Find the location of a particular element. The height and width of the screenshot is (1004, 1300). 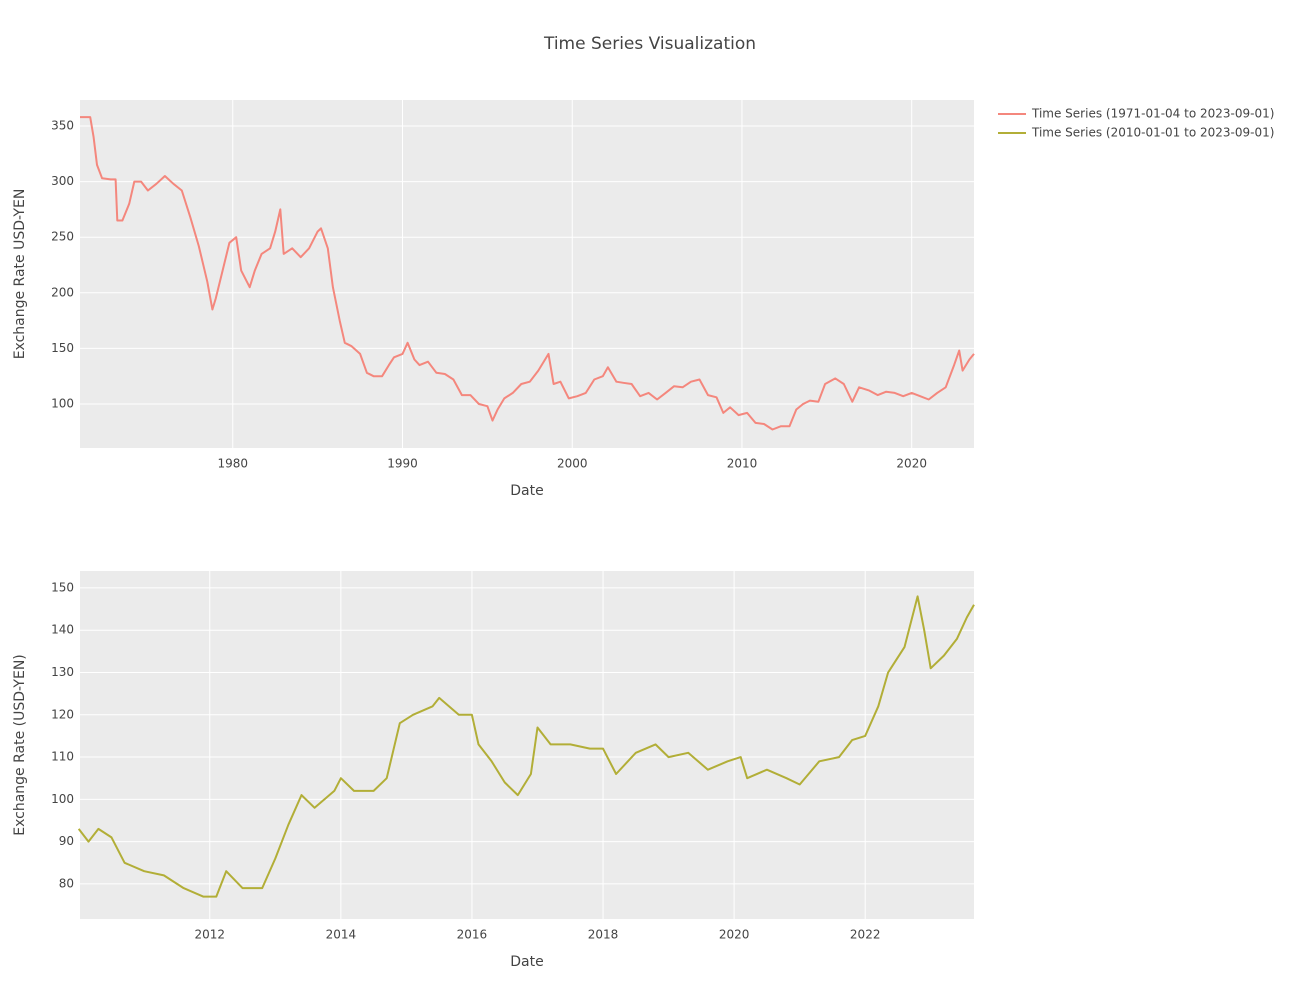

y-axis-title: Exchange Rate USD-YEN is located at coordinates (20, 274).